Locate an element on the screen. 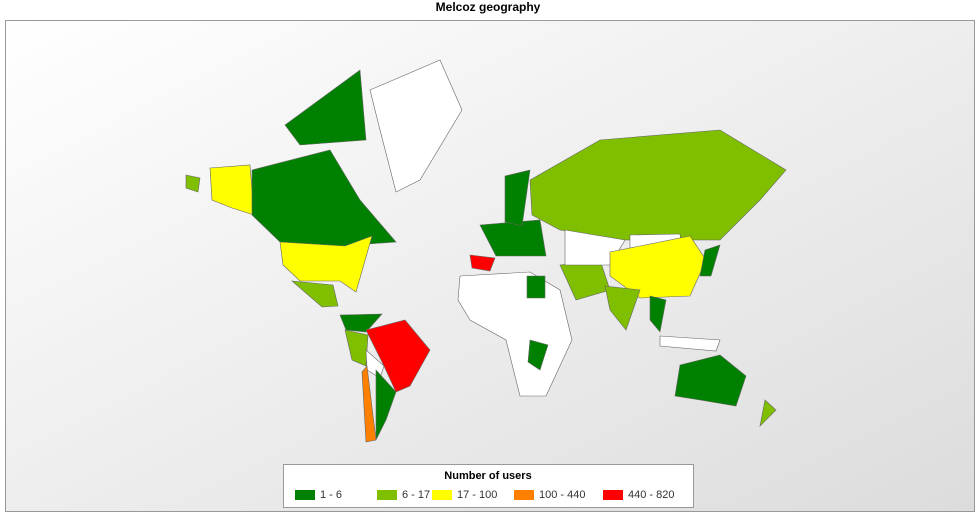 Image resolution: width=980 pixels, height=522 pixels. legend-items: 1 - 6 6 - 17 17 - 100 100 - 440 440 - 820 is located at coordinates (484, 495).